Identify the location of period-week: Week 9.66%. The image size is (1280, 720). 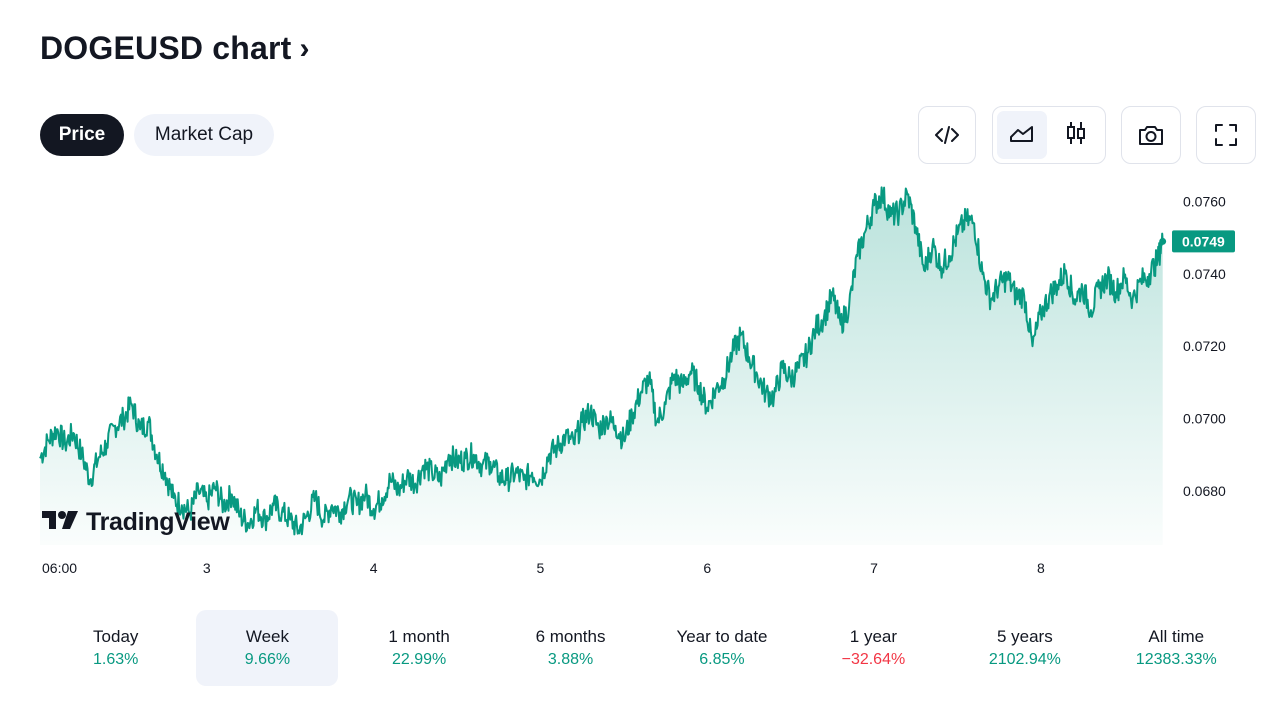
(267, 648).